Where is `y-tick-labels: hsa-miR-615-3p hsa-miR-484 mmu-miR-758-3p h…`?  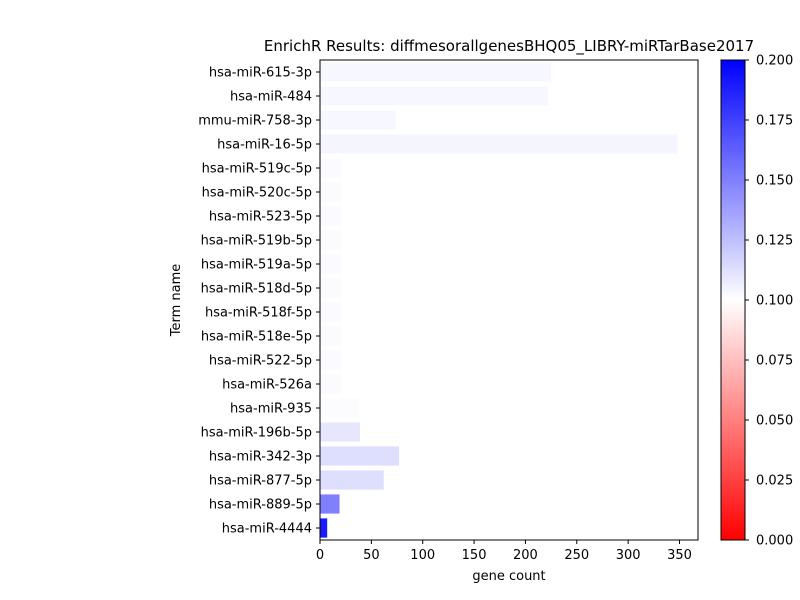
y-tick-labels: hsa-miR-615-3p hsa-miR-484 mmu-miR-758-3p h… is located at coordinates (259, 301).